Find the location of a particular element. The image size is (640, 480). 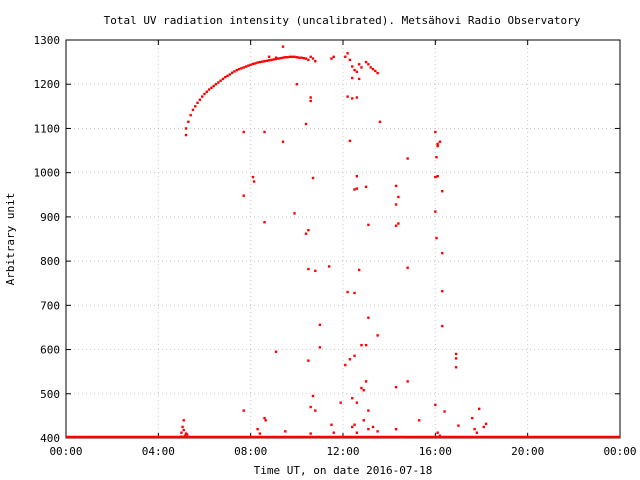

y-tick-label: 400 is located at coordinates (50, 438).